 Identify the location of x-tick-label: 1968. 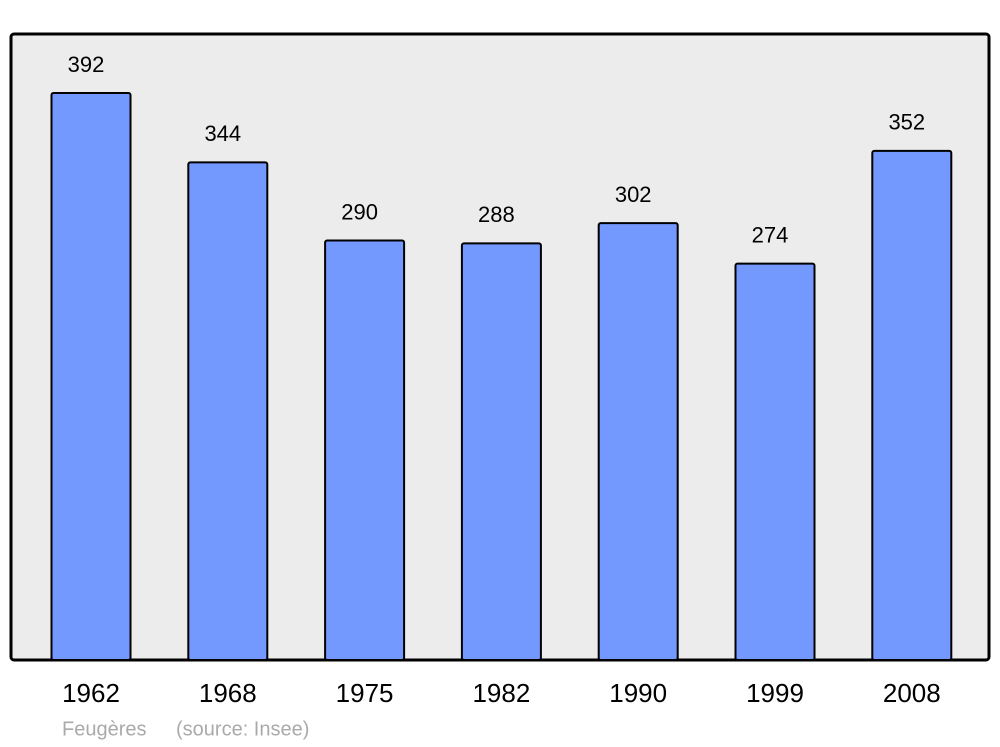
(228, 693).